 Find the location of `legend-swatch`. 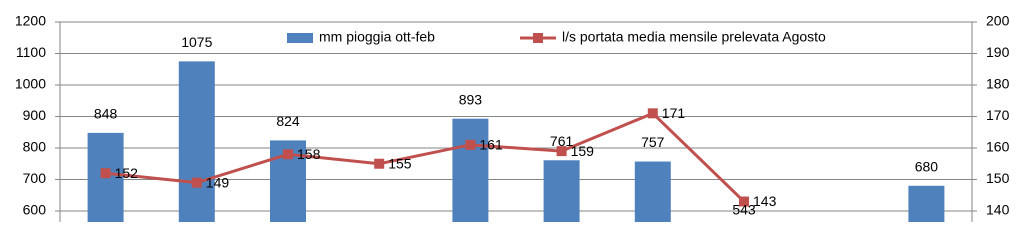

legend-swatch is located at coordinates (300, 38).